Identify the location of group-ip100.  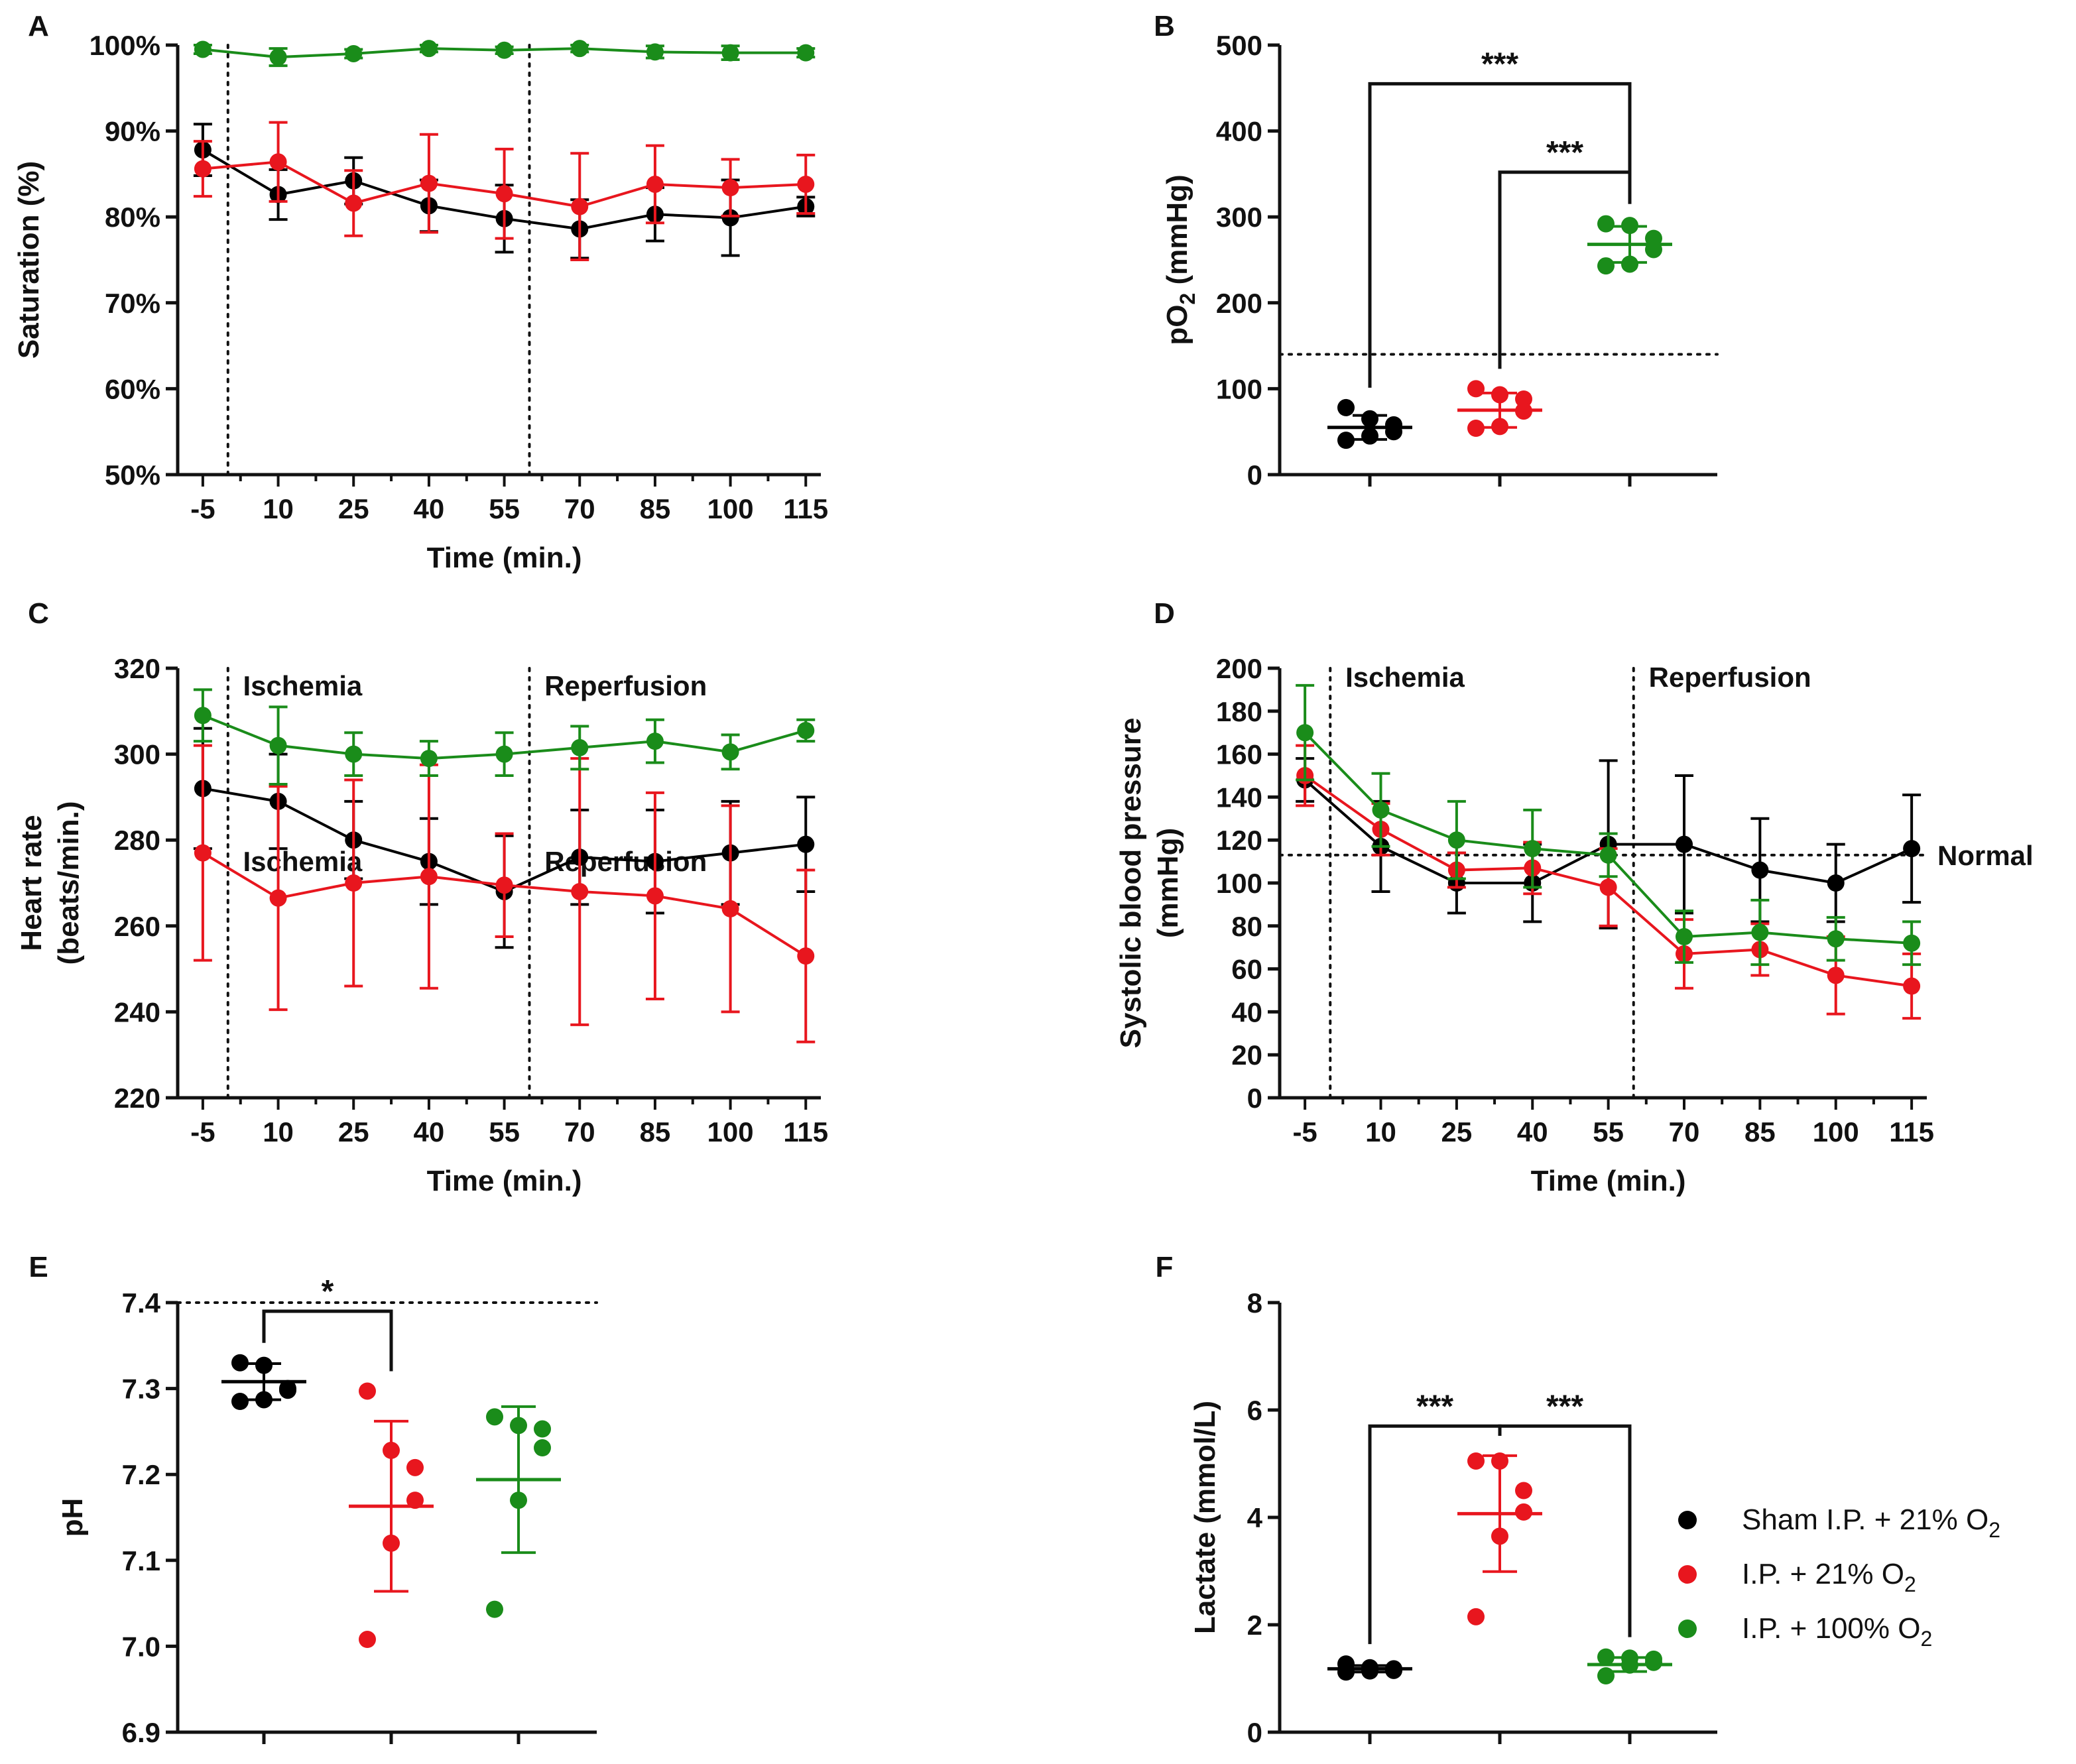
(1629, 245).